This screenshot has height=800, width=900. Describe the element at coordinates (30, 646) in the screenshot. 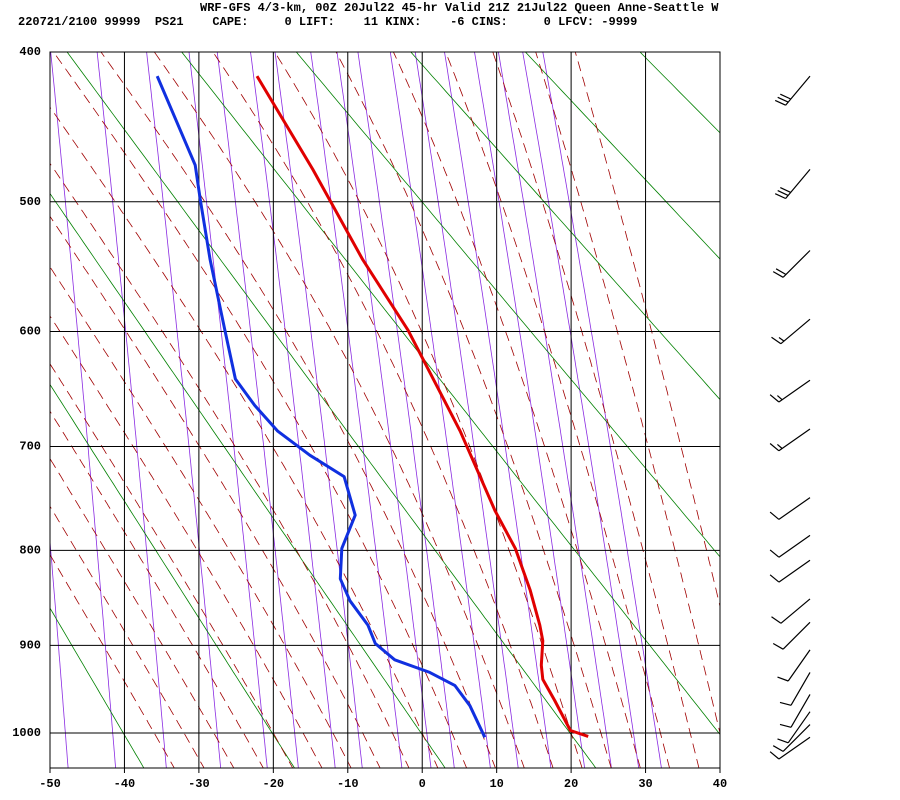

I see `y-tick-label: 900` at that location.